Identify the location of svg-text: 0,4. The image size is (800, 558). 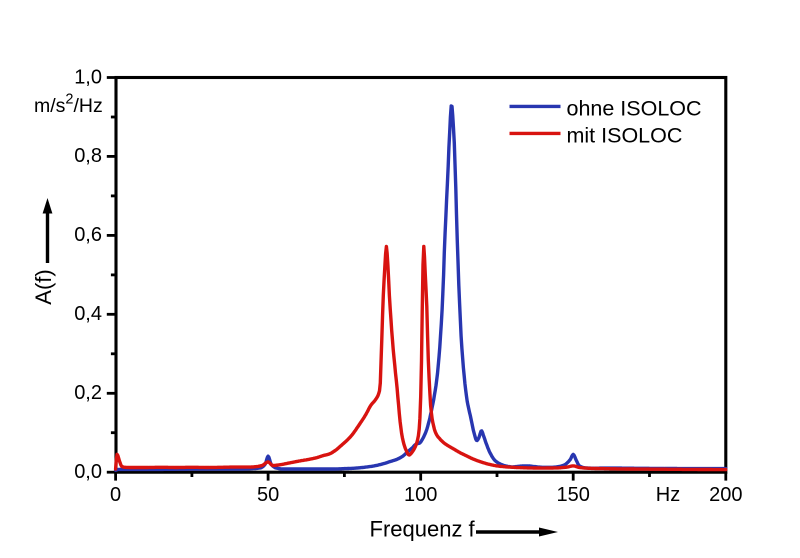
(88, 314).